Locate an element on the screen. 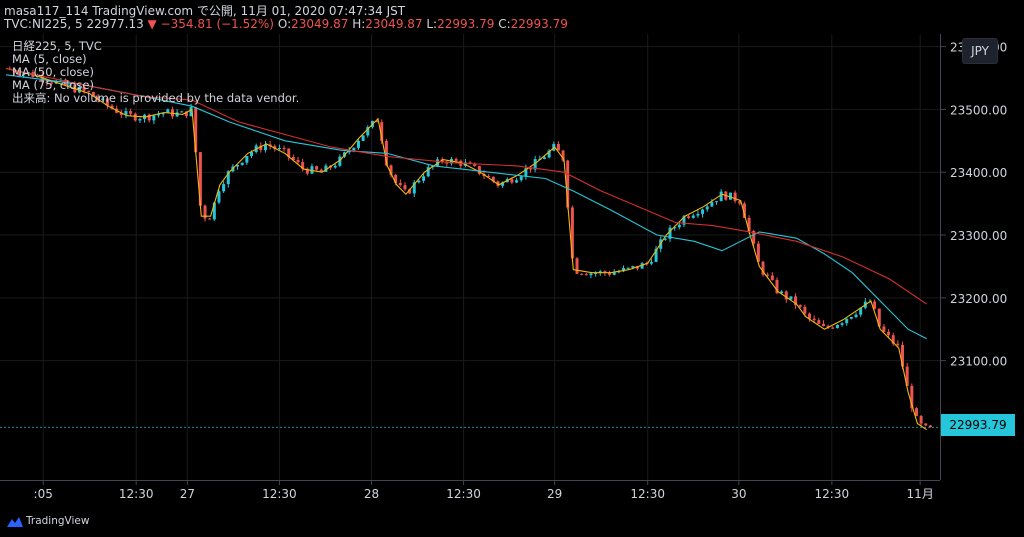 The height and width of the screenshot is (537, 1024). x-tick-label: 11月 is located at coordinates (920, 494).